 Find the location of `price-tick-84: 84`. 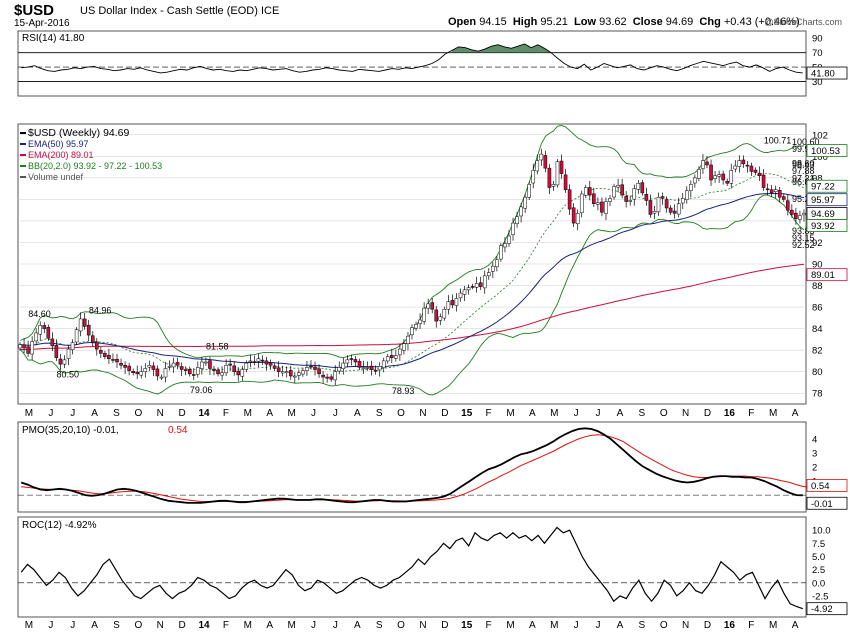

price-tick-84: 84 is located at coordinates (817, 329).